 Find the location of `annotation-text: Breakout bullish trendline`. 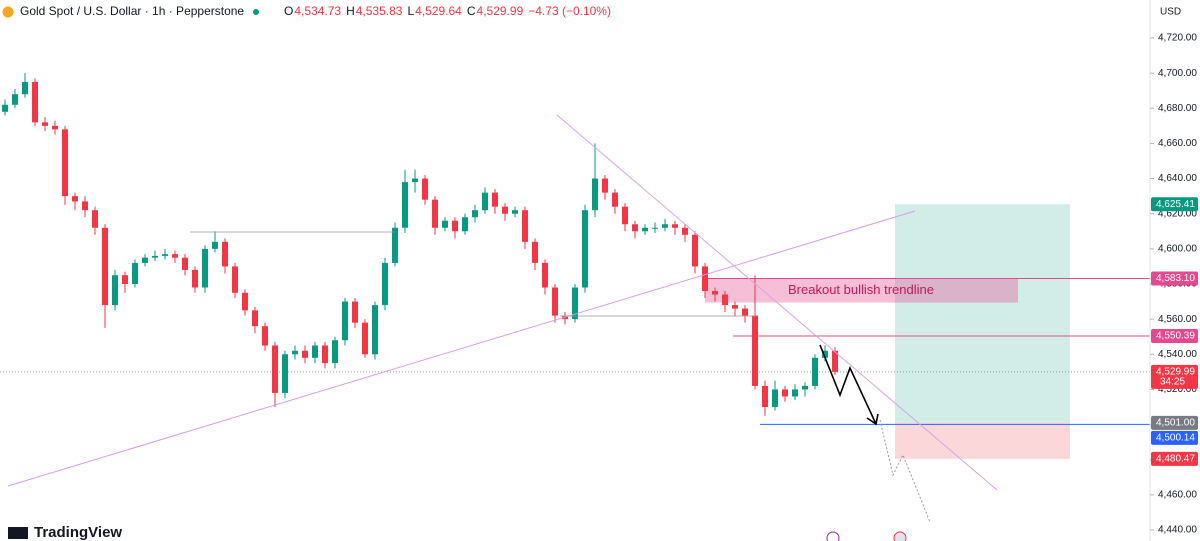

annotation-text: Breakout bullish trendline is located at coordinates (861, 289).